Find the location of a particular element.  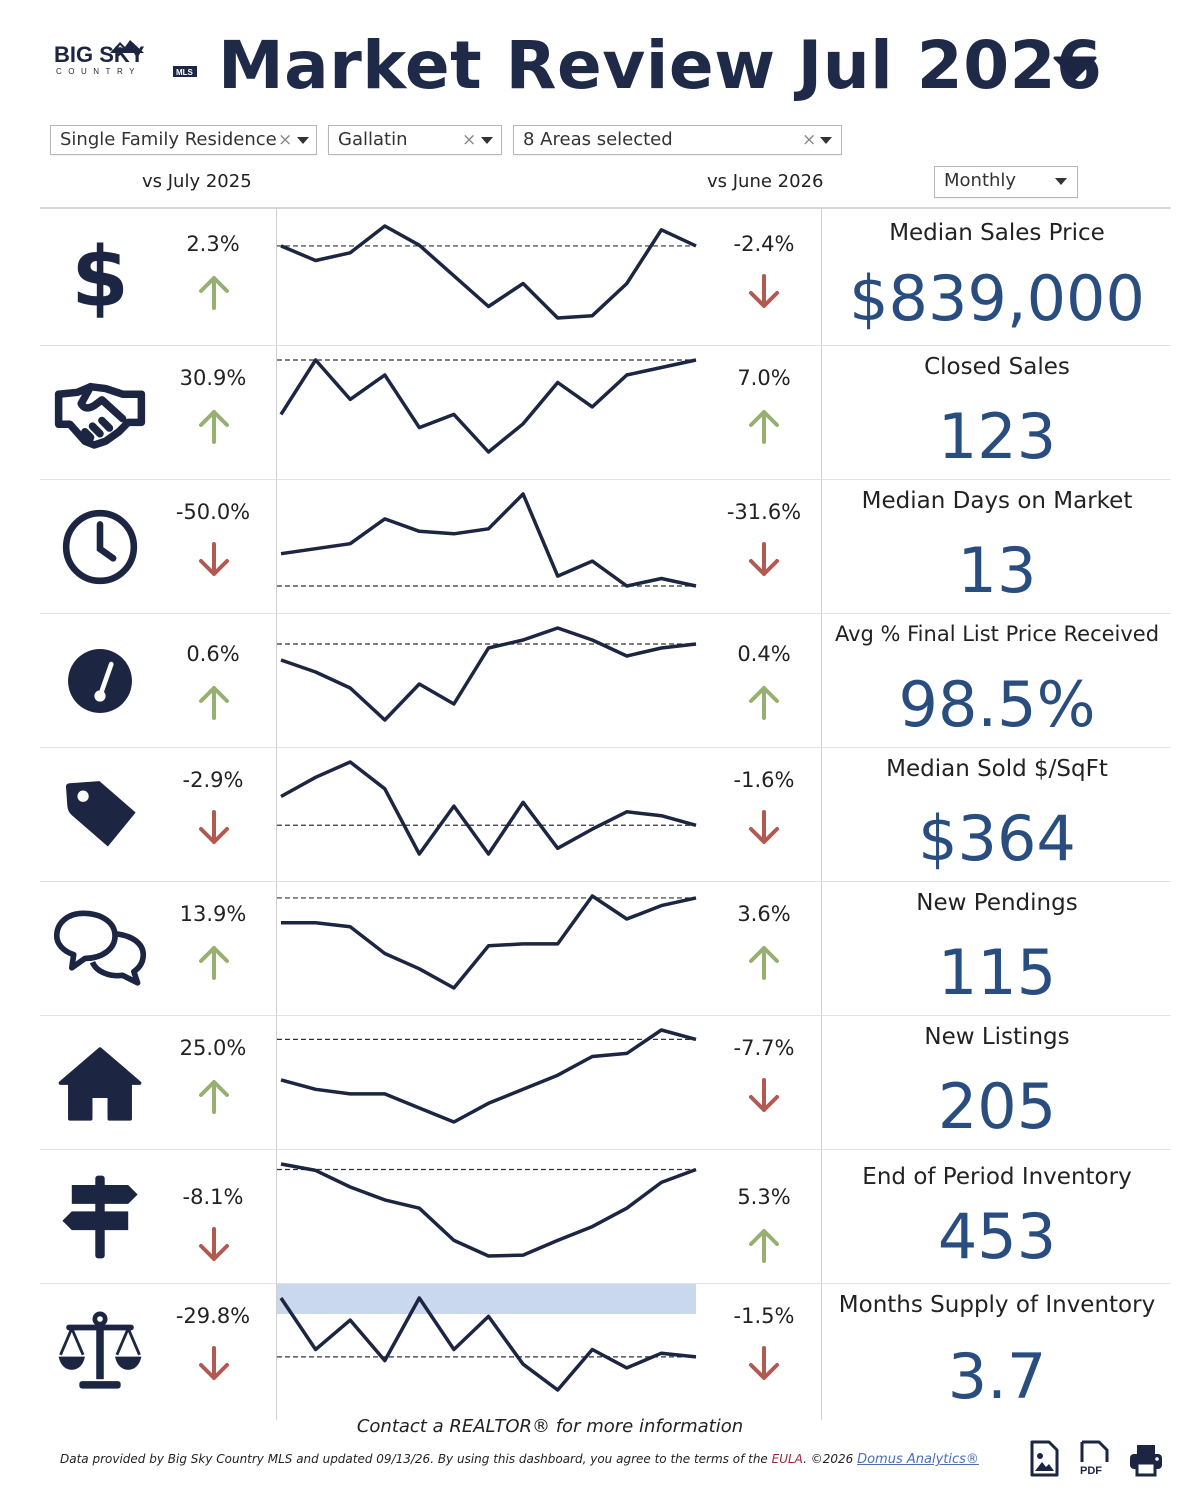

mom-compare-label: vs June 2026 is located at coordinates (765, 181).